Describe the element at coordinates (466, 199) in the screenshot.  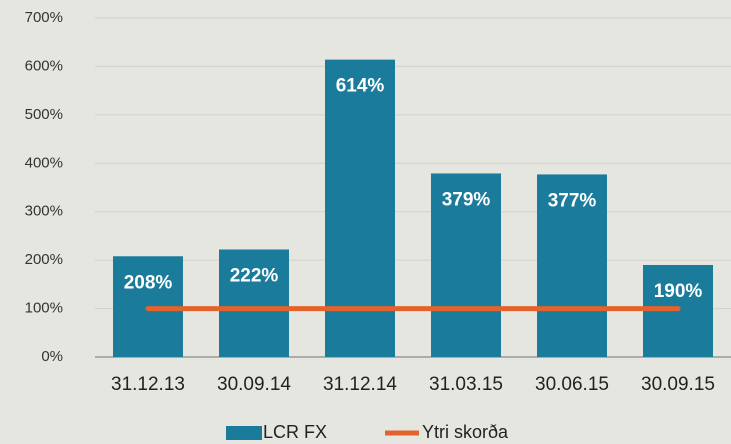
I see `data-label: 379%` at that location.